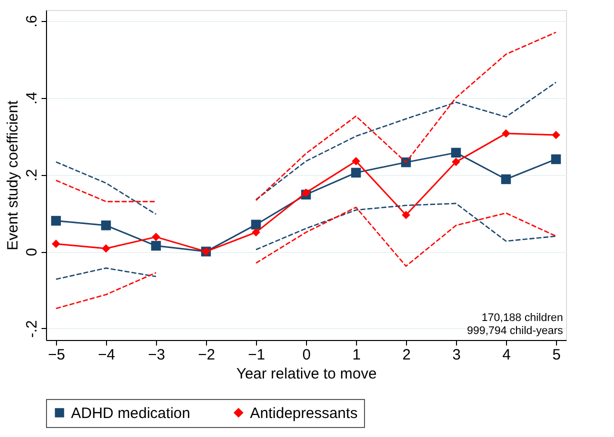  What do you see at coordinates (406, 355) in the screenshot?
I see `x-tick-label: 2` at bounding box center [406, 355].